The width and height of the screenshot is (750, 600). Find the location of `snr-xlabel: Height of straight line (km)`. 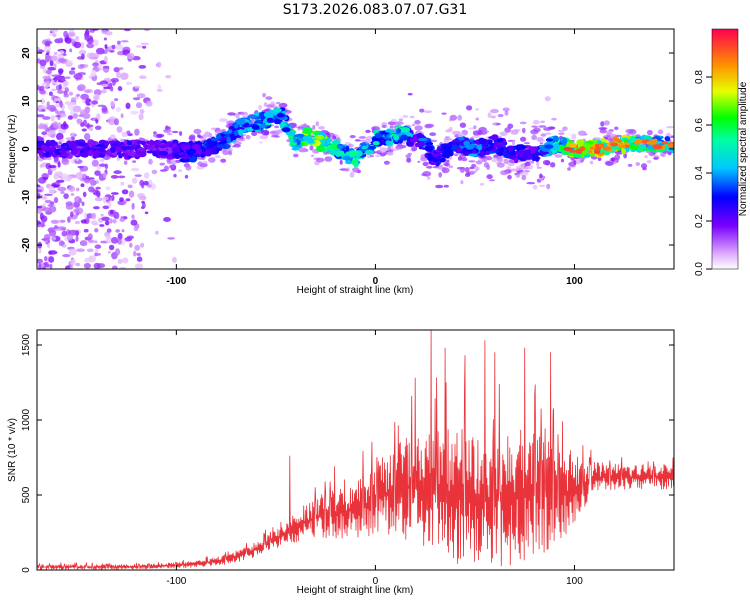

snr-xlabel: Height of straight line (km) is located at coordinates (355, 590).